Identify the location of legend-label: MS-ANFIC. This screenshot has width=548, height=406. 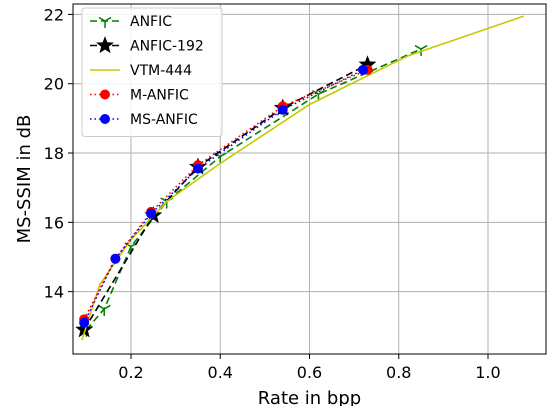
(164, 120).